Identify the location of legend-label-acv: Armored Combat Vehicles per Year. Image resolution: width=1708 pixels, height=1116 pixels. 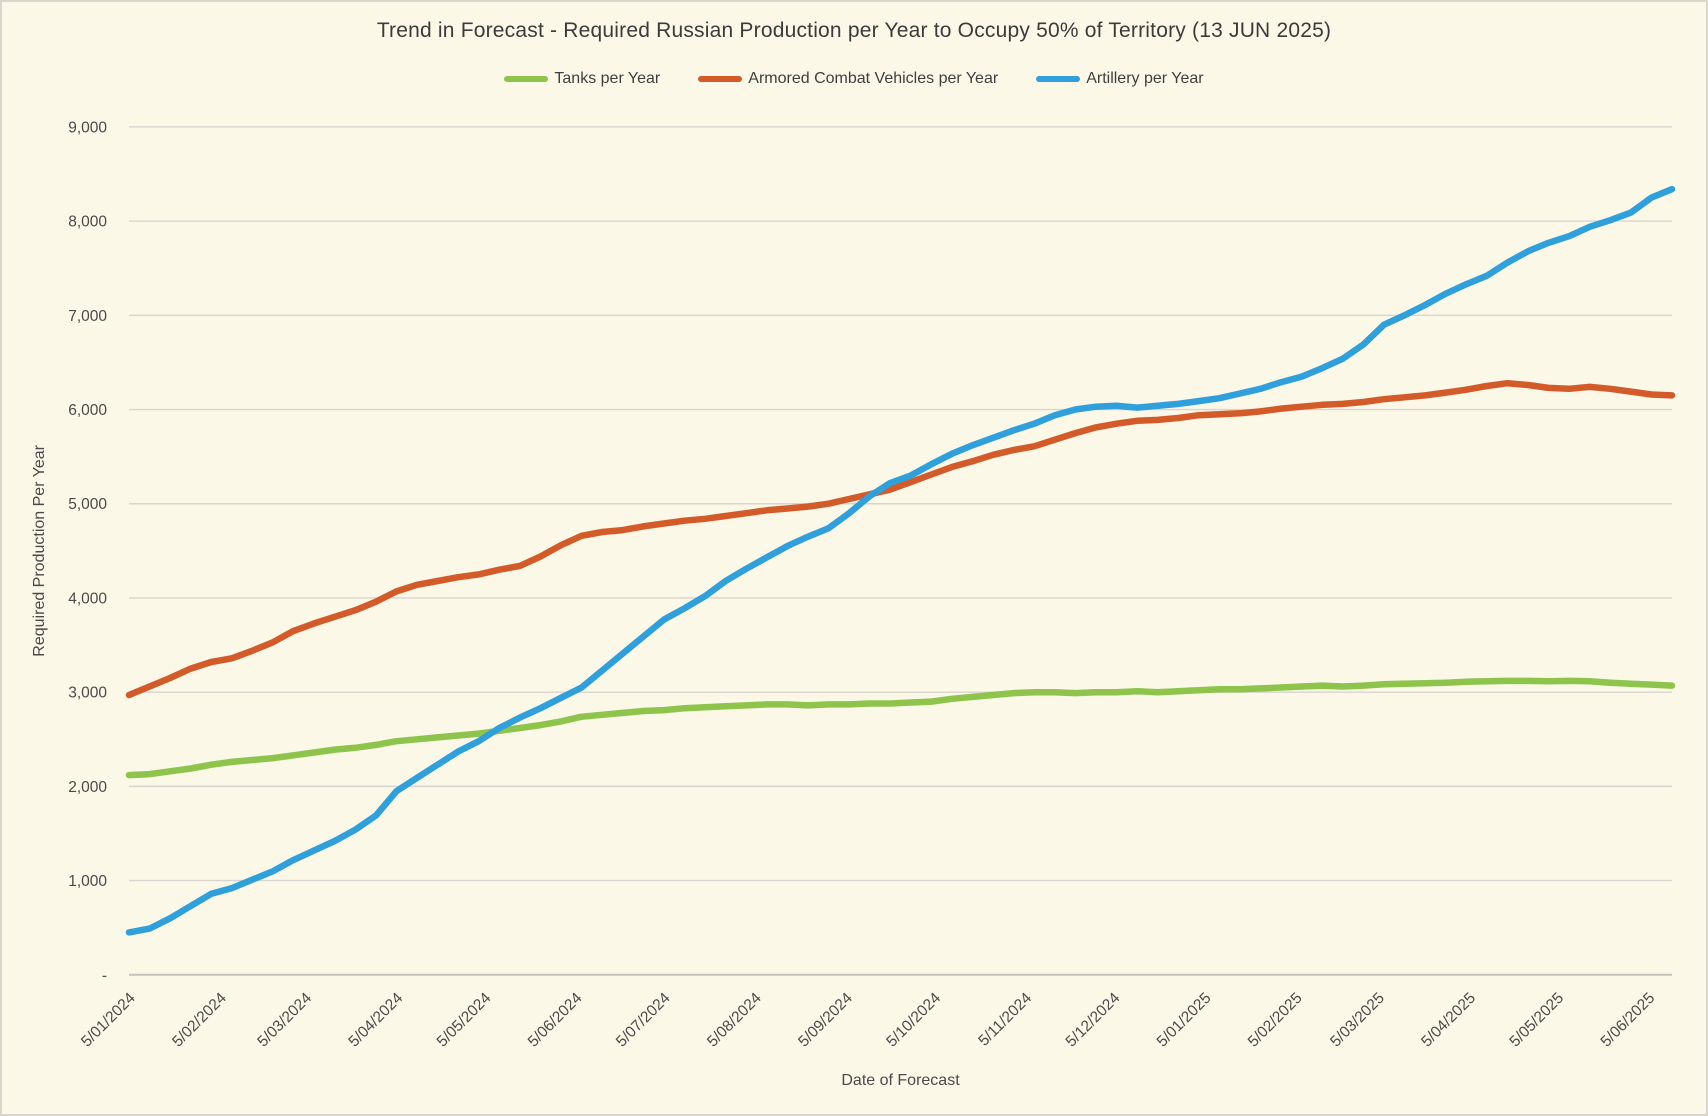
(873, 78).